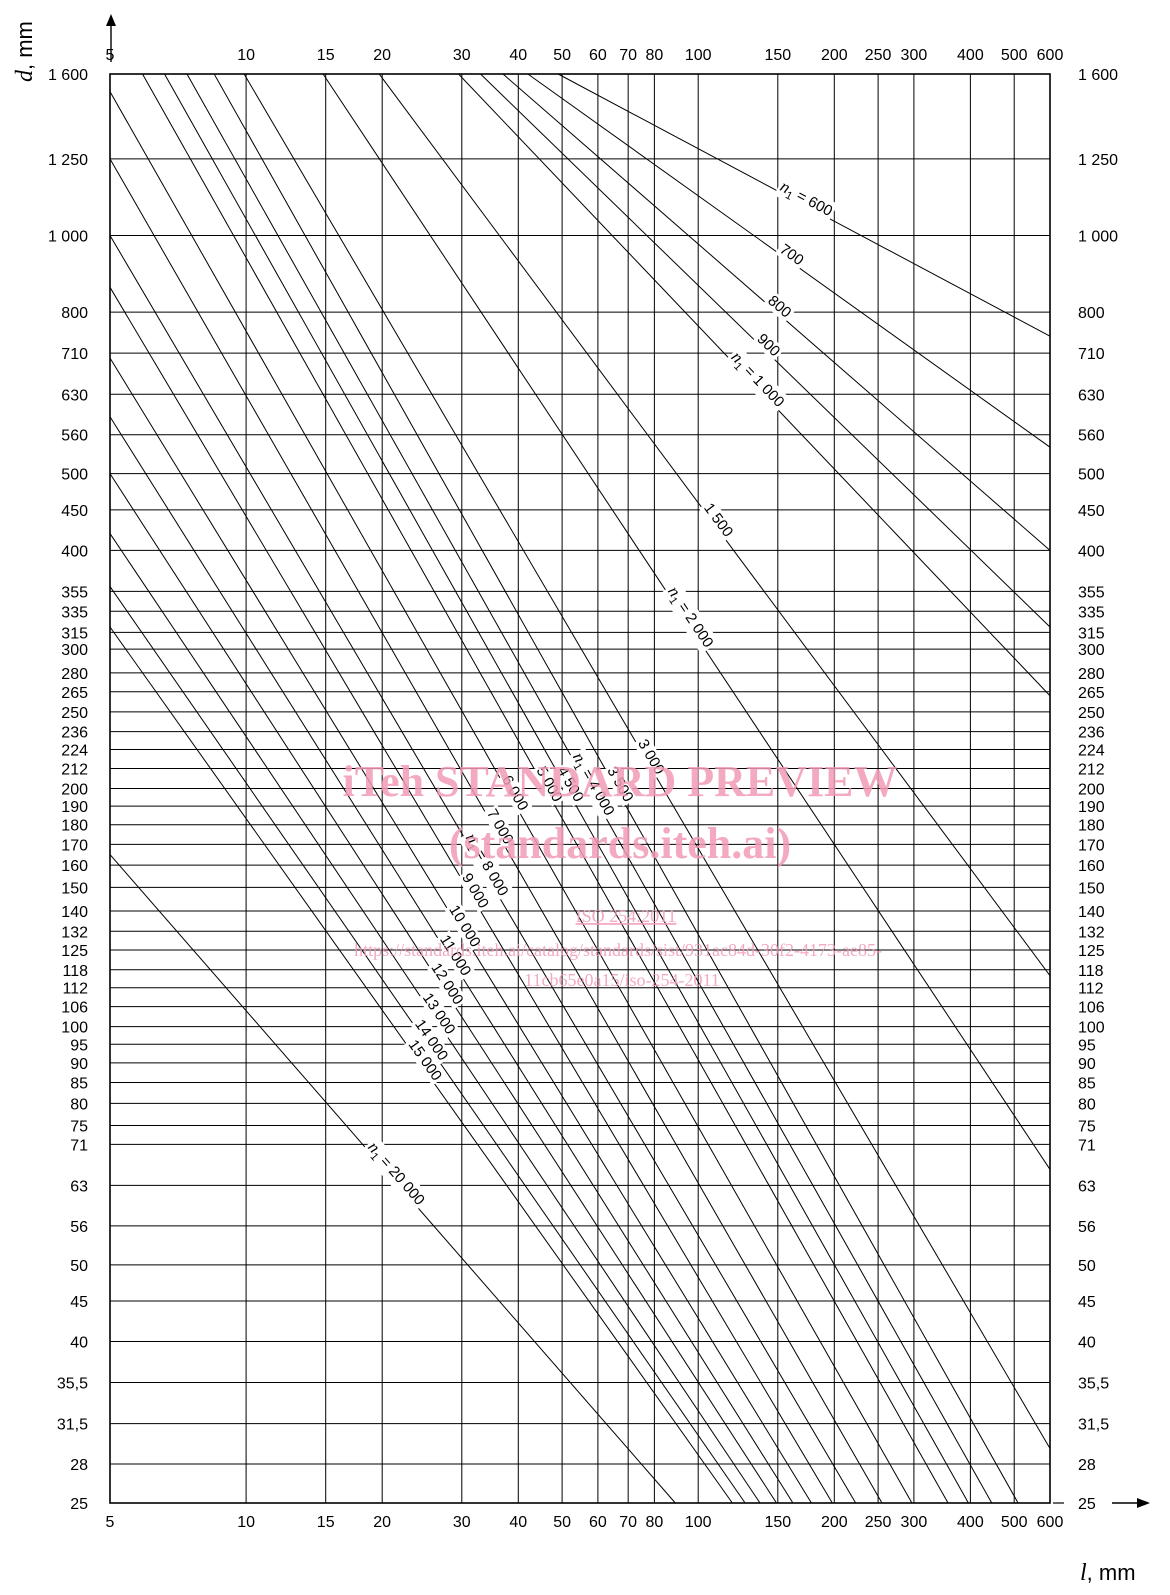  Describe the element at coordinates (74, 354) in the screenshot. I see `y-tick-label: 710` at that location.